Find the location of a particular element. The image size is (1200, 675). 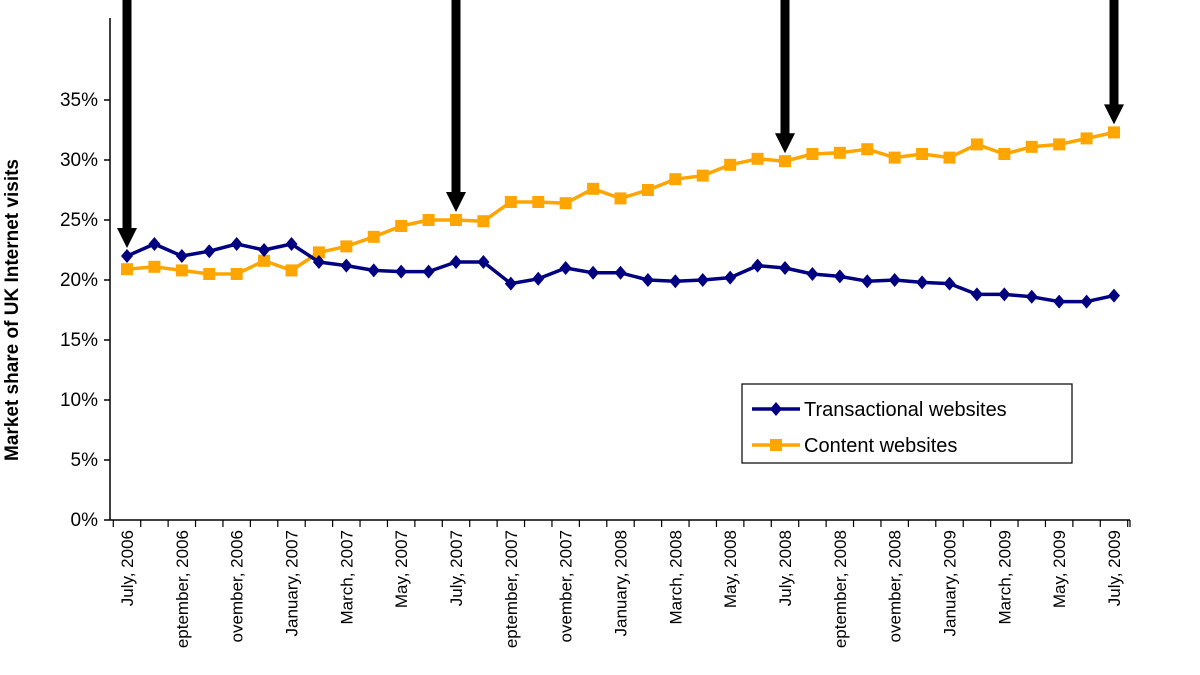

legend-item: Content websites is located at coordinates (854, 446).